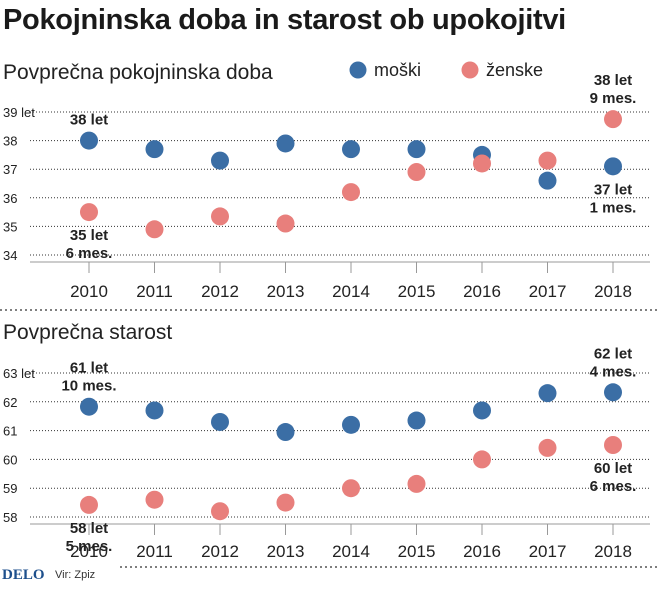 Image resolution: width=660 pixels, height=590 pixels. Describe the element at coordinates (10, 459) in the screenshot. I see `y-tick-label: 60` at that location.